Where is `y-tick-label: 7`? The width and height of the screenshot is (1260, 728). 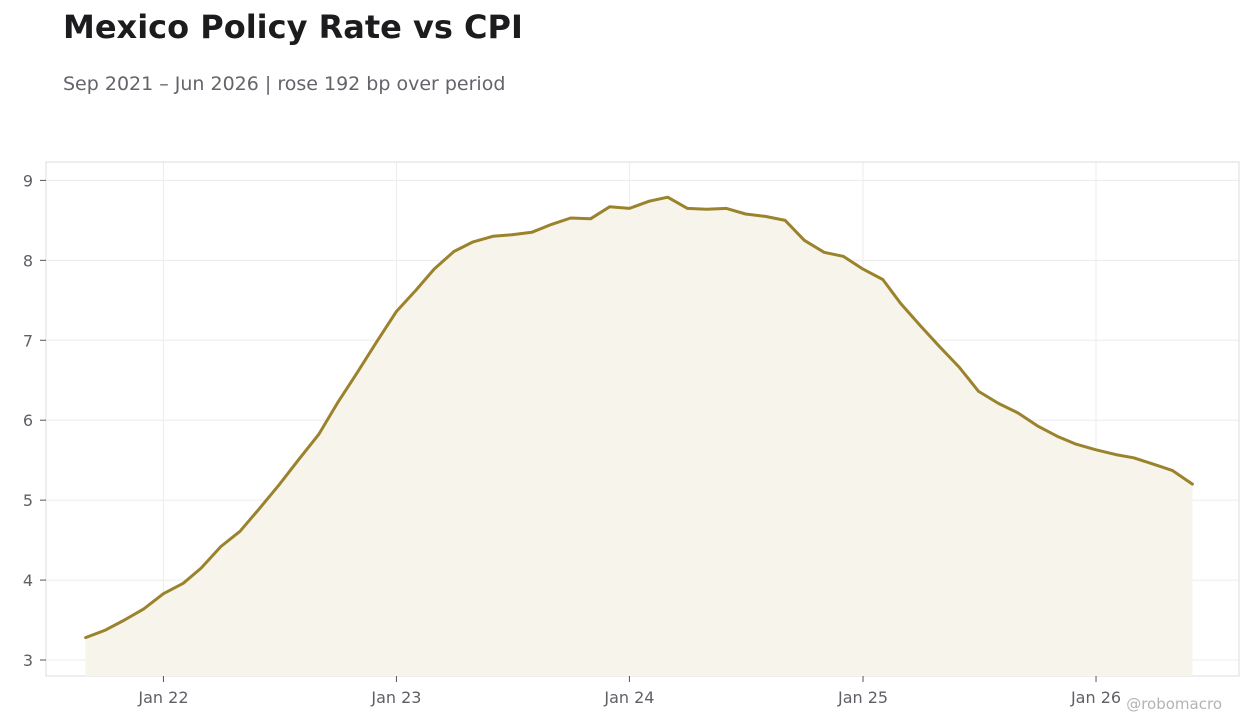
y-tick-label: 7 is located at coordinates (28, 340).